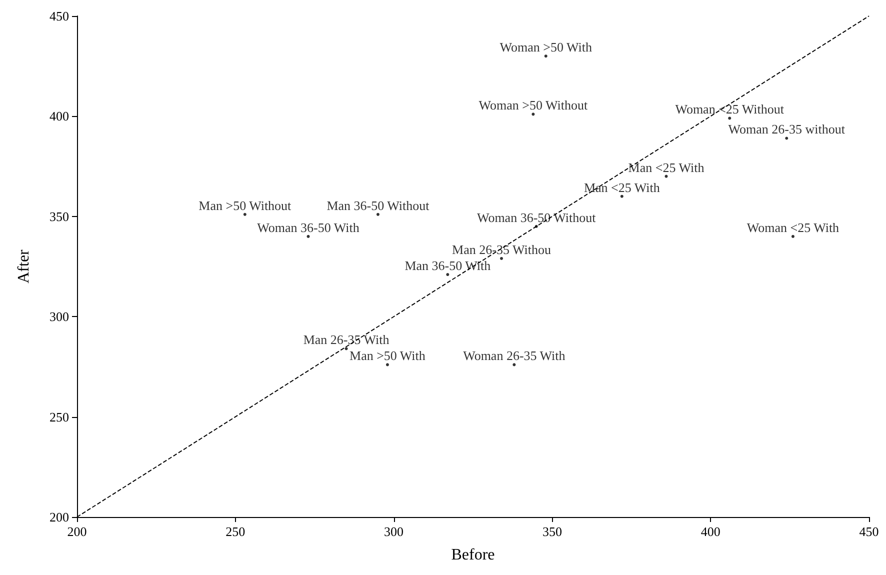 This screenshot has width=886, height=575. What do you see at coordinates (308, 227) in the screenshot?
I see `data-label: Woman 36-50 With` at bounding box center [308, 227].